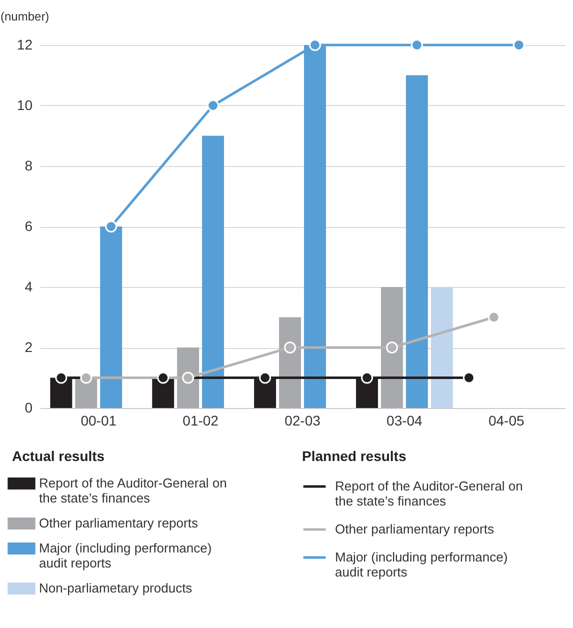 The width and height of the screenshot is (573, 628). What do you see at coordinates (404, 420) in the screenshot?
I see `x-tick-label: 03-04` at bounding box center [404, 420].